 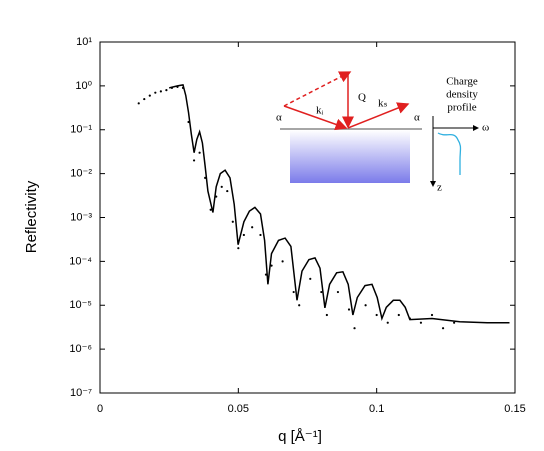 What do you see at coordinates (81, 217) in the screenshot?
I see `y-tick-label: 10⁻³` at bounding box center [81, 217].